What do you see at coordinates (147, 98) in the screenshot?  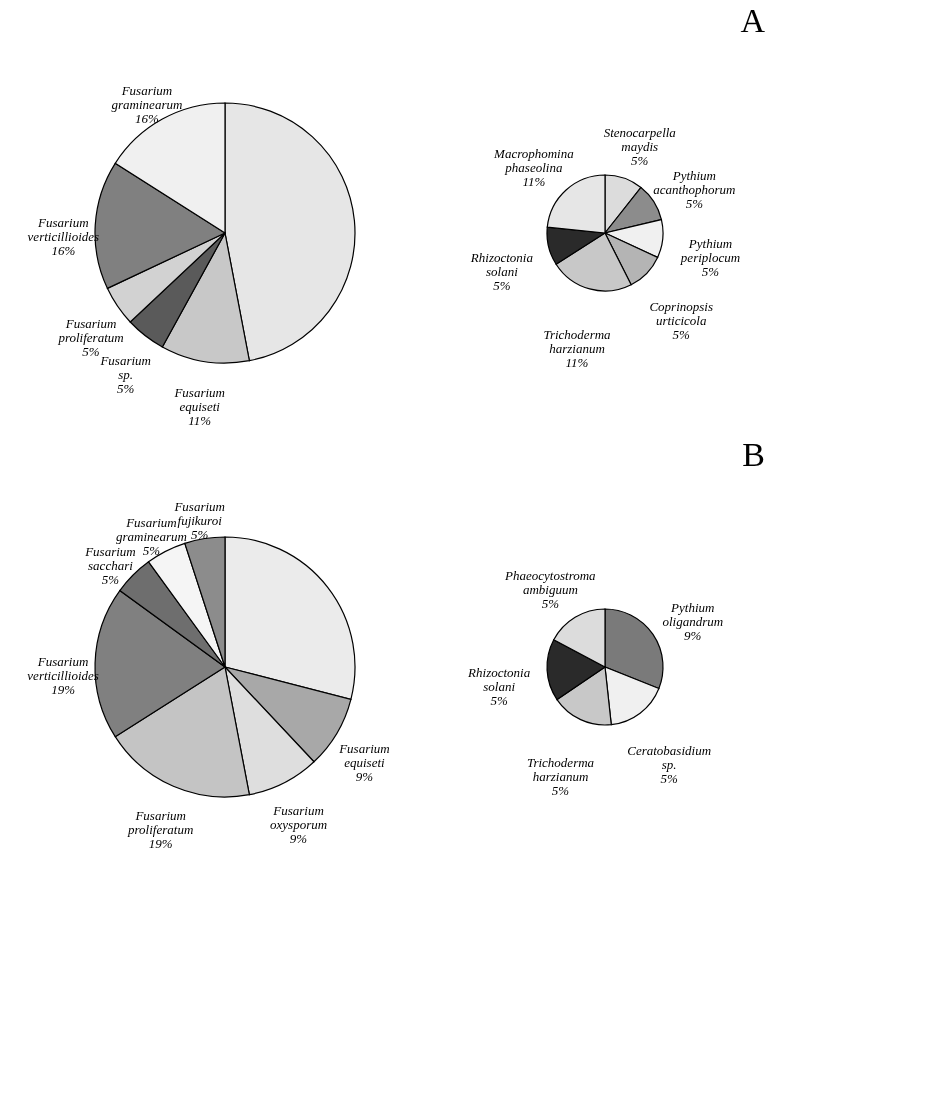 I see `slice-label: Fusarium graminearum` at bounding box center [147, 98].